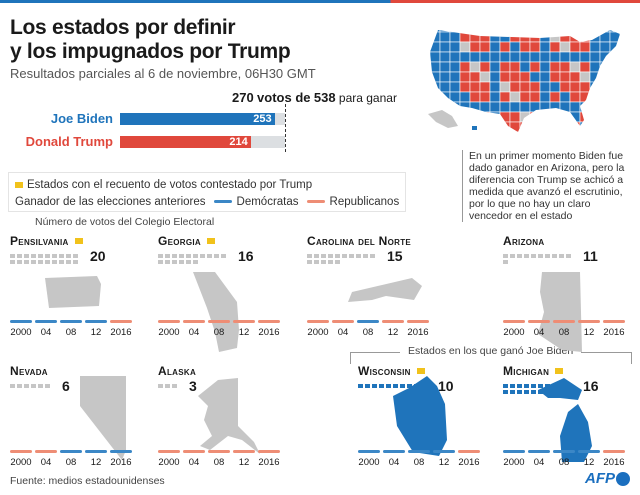 The height and width of the screenshot is (495, 640). I want to click on state-name-text: Wisconsin, so click(384, 371).